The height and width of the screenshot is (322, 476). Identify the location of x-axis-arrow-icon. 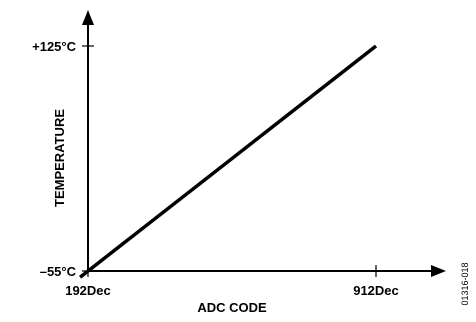
(438, 271).